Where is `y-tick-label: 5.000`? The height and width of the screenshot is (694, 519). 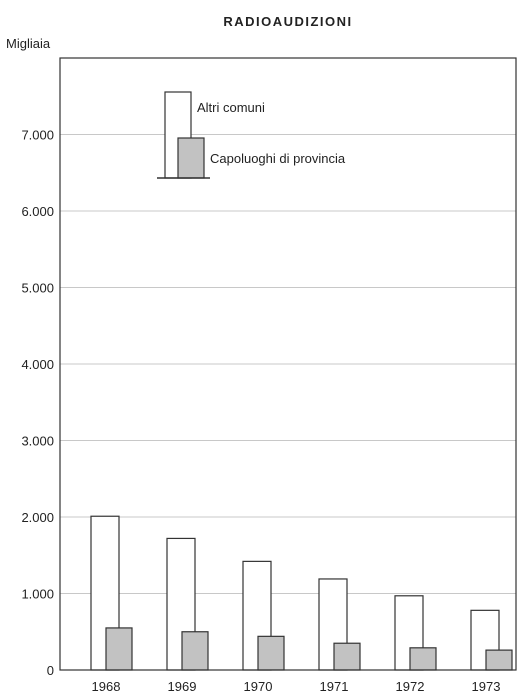
y-tick-label: 5.000 is located at coordinates (37, 288).